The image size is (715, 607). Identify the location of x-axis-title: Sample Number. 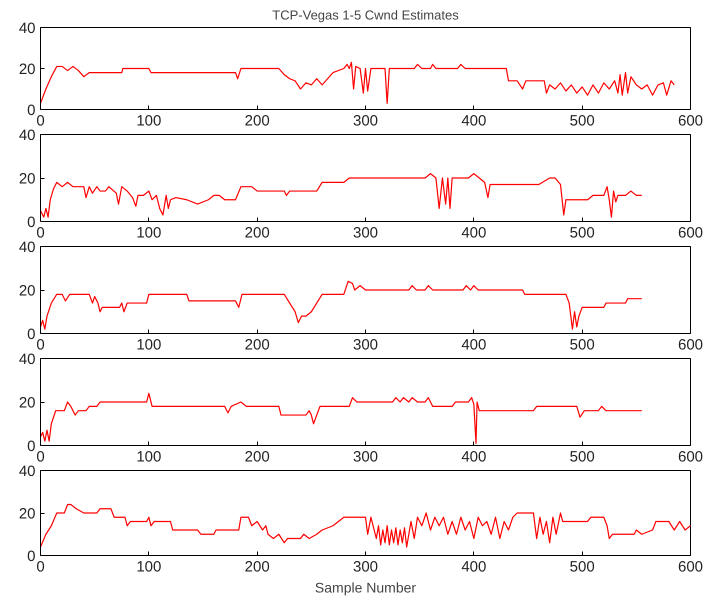
(365, 588).